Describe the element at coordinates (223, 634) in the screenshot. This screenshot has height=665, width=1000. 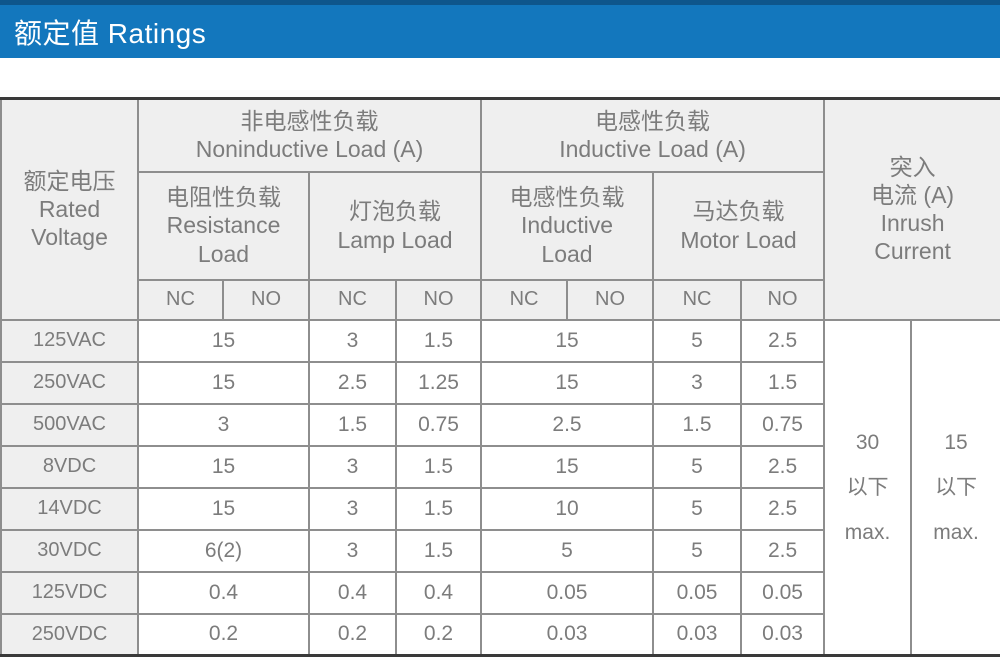
I see `resistance-value-cell: 0.2` at that location.